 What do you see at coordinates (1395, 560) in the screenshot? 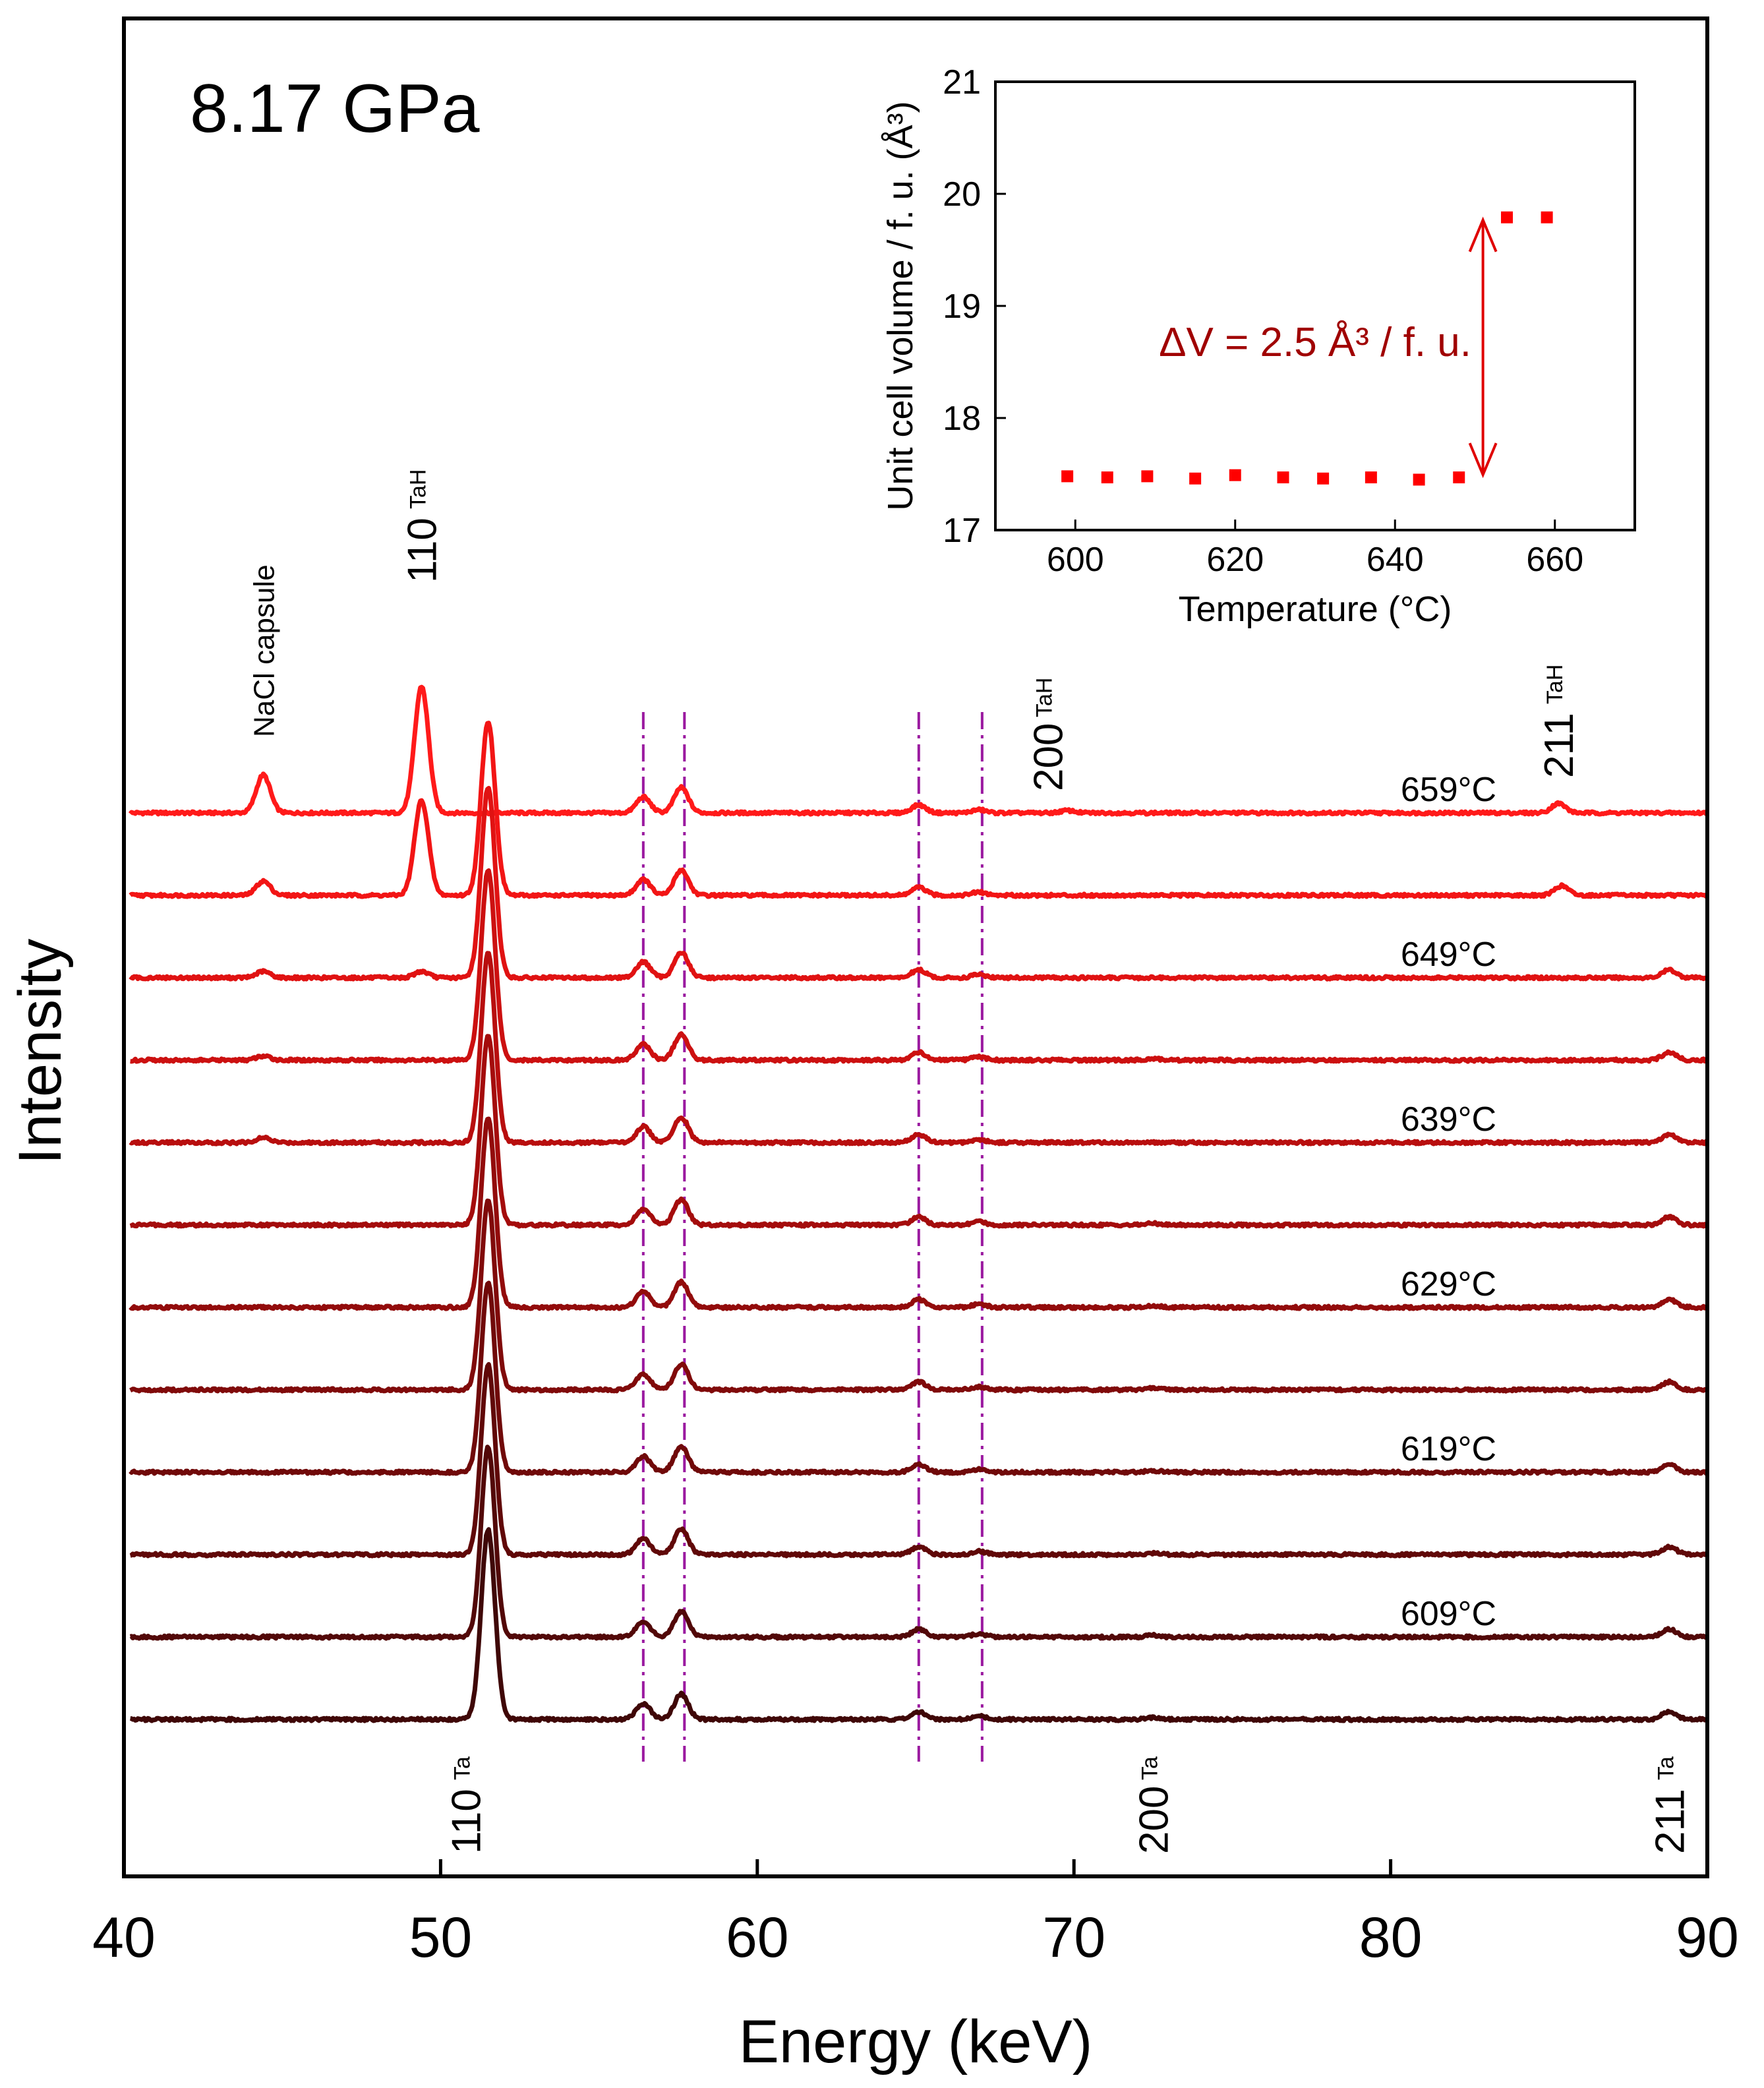
I see `inset-x-tick-label: 640` at bounding box center [1395, 560].